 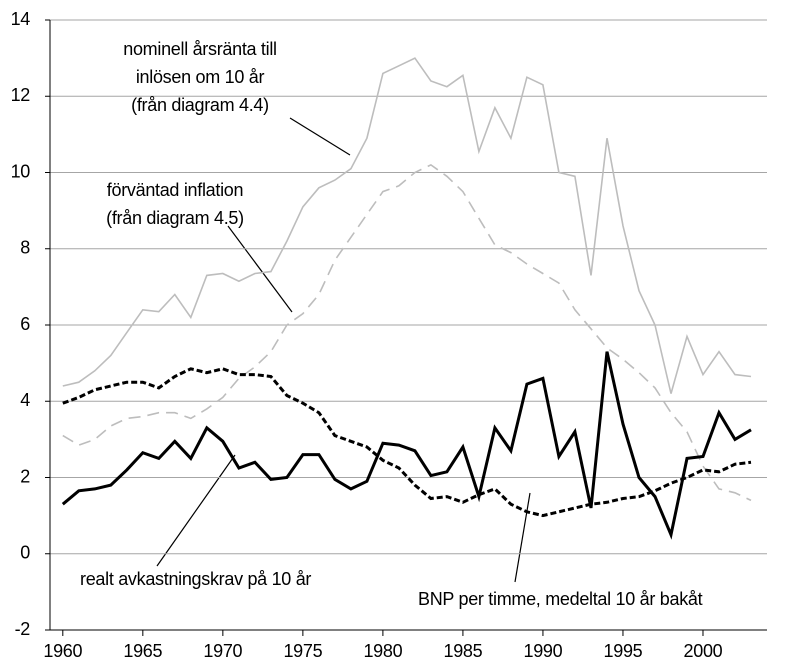 I want to click on y-tick-label: -2, so click(x=23, y=629).